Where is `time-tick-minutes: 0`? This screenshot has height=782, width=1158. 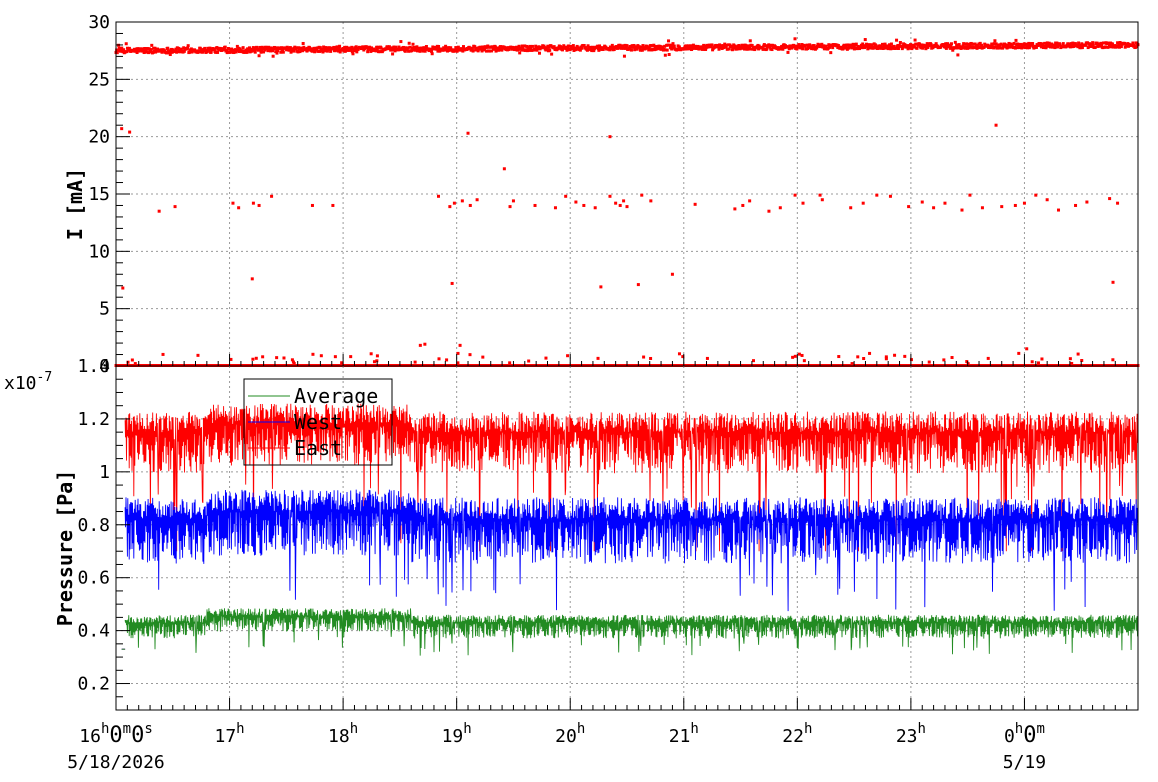 time-tick-minutes: 0 is located at coordinates (1029, 735).